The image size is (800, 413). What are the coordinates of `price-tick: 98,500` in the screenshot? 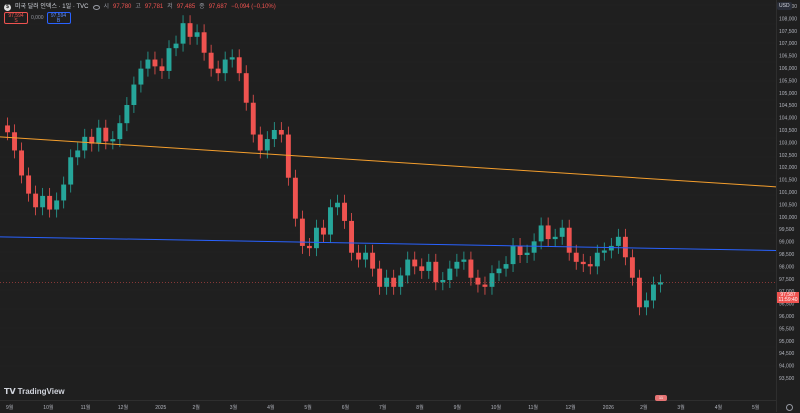 It's located at (787, 255).